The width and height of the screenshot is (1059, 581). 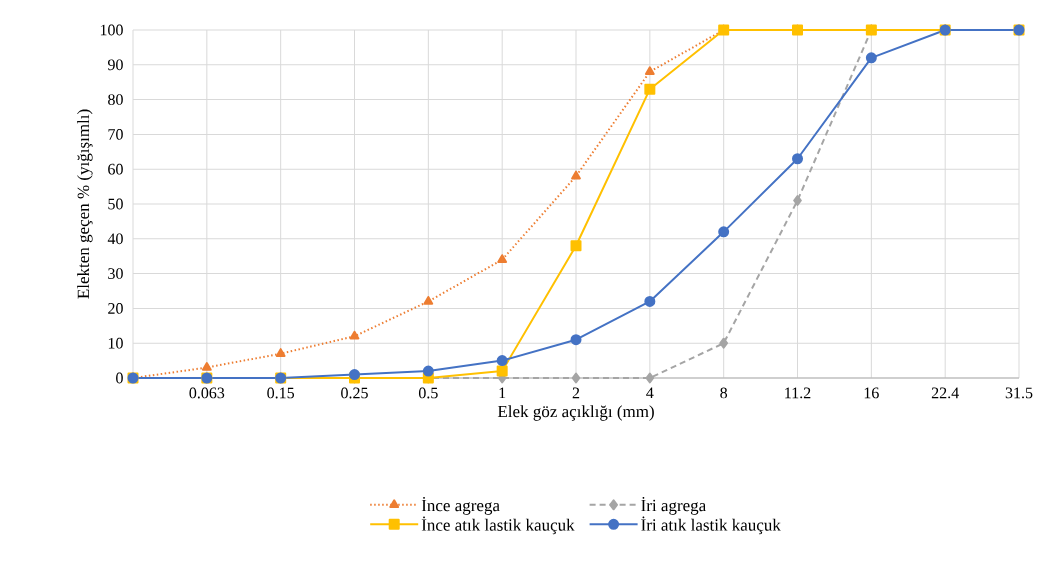 What do you see at coordinates (871, 393) in the screenshot?
I see `x-tick-label: 16` at bounding box center [871, 393].